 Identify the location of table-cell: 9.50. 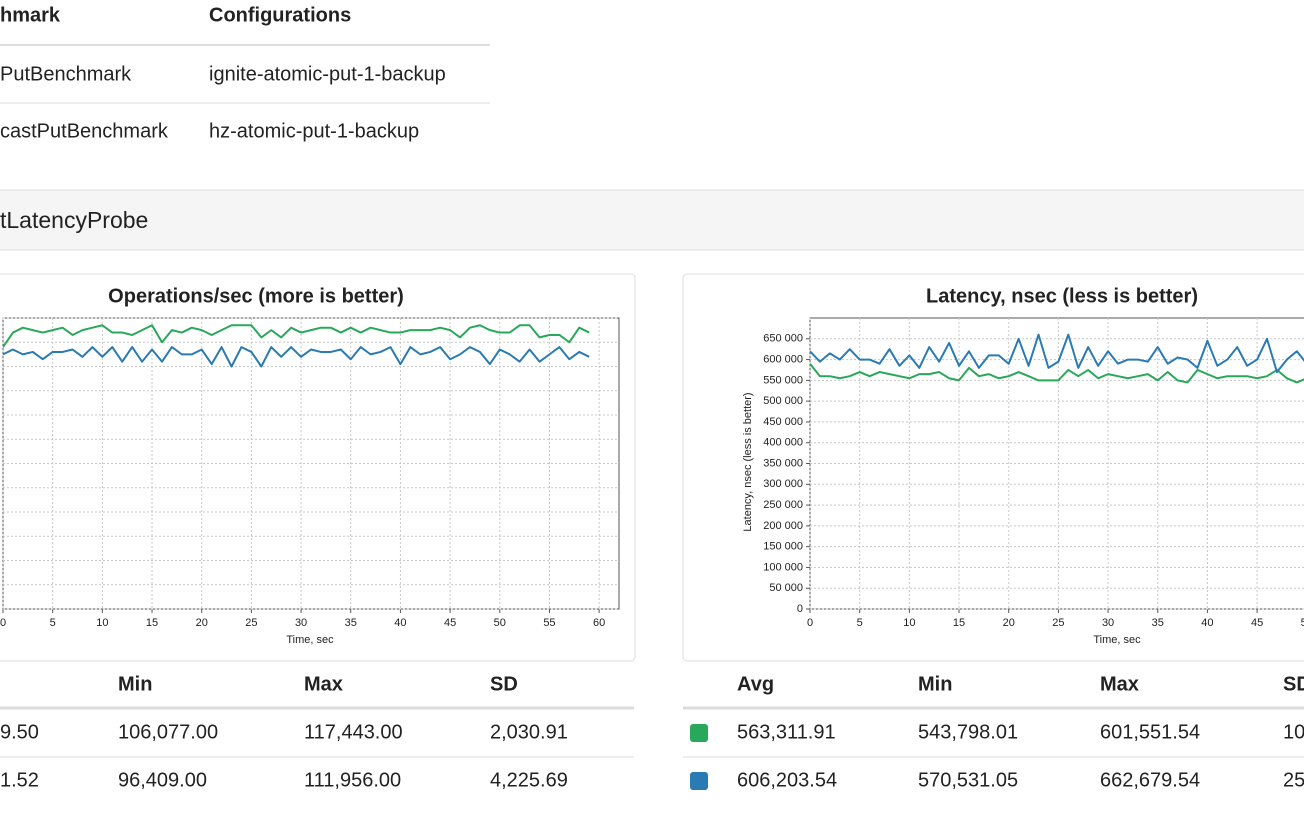
(19, 732).